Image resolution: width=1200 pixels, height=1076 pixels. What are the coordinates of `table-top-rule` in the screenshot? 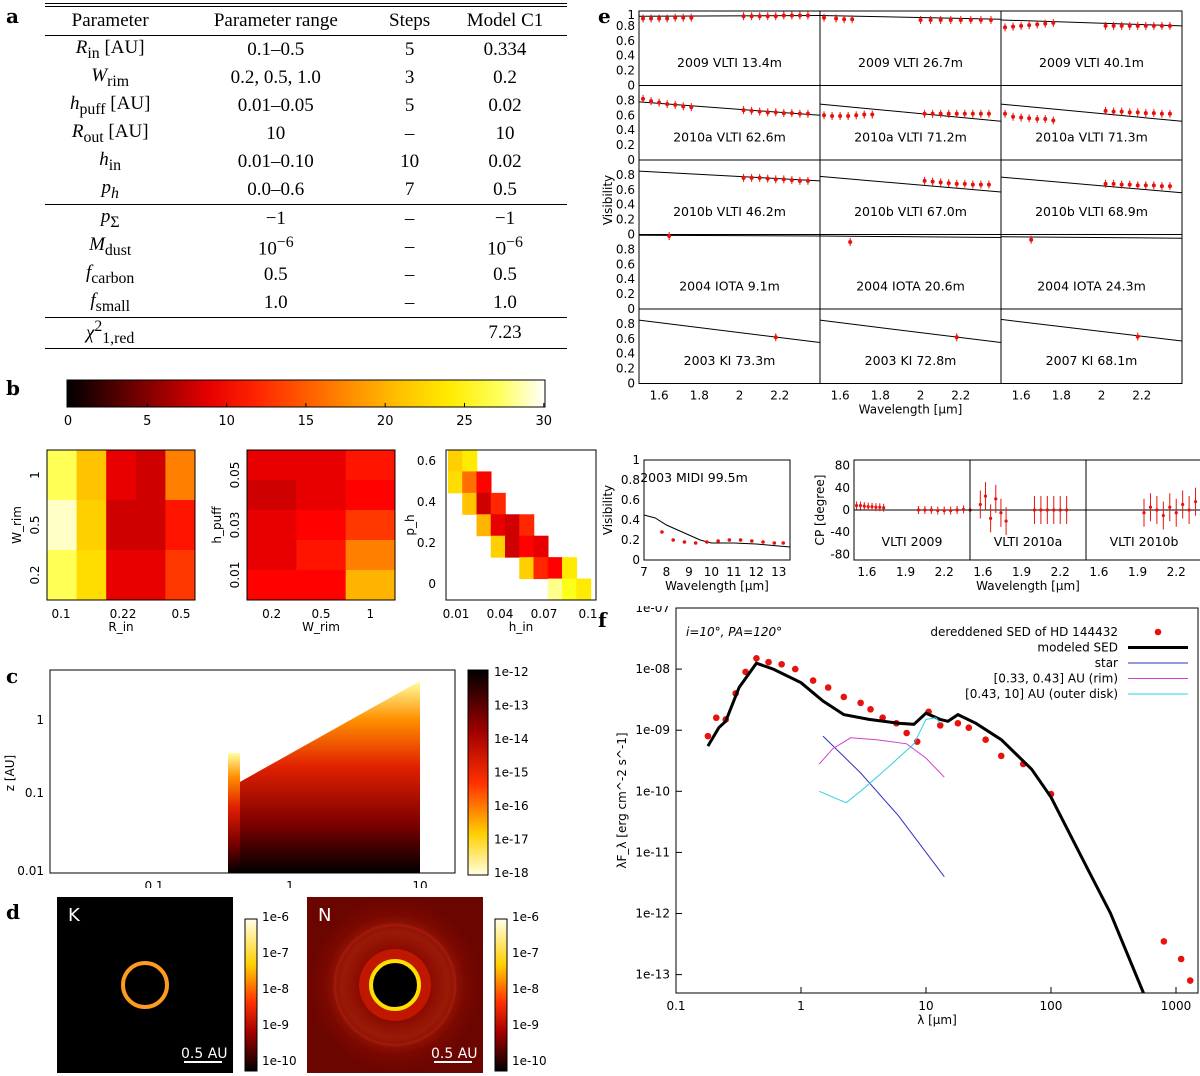 It's located at (306, 3).